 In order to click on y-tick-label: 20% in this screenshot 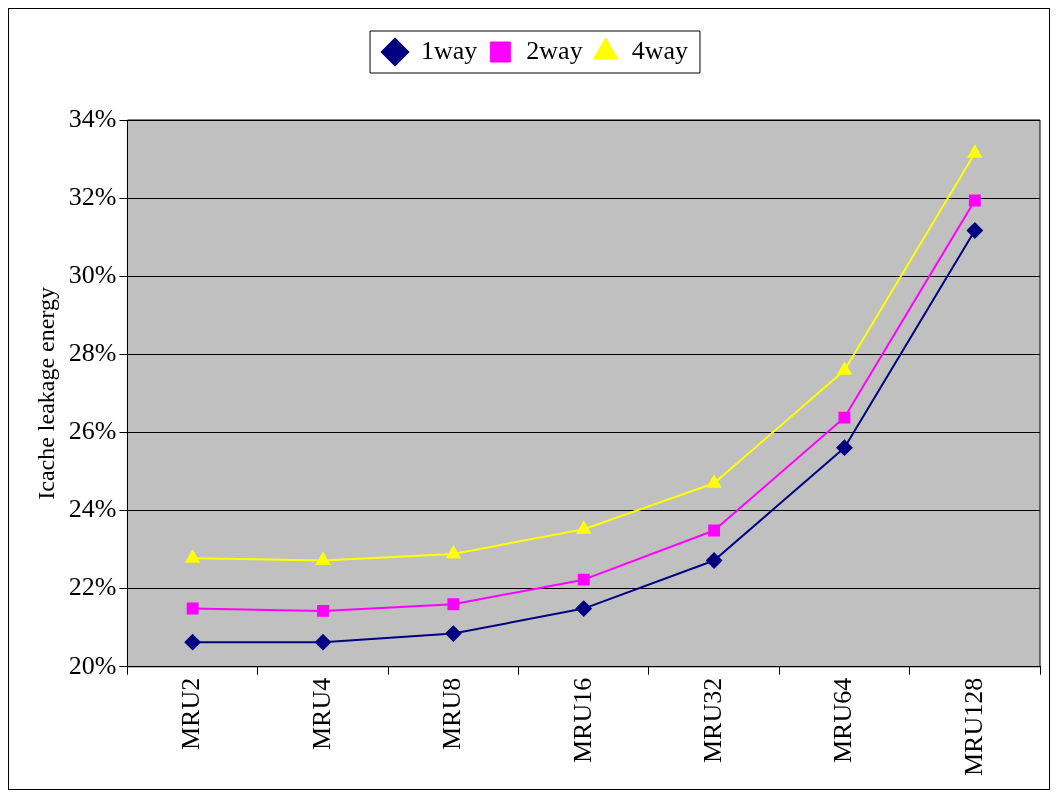, I will do `click(92, 665)`.